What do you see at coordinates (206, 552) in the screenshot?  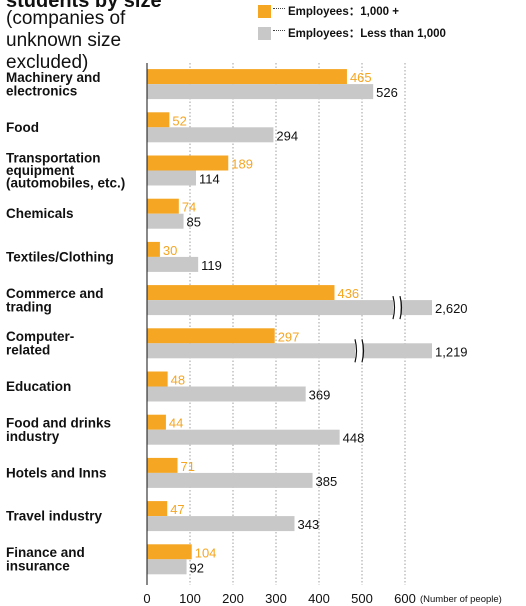 I see `value-label-large: 104` at bounding box center [206, 552].